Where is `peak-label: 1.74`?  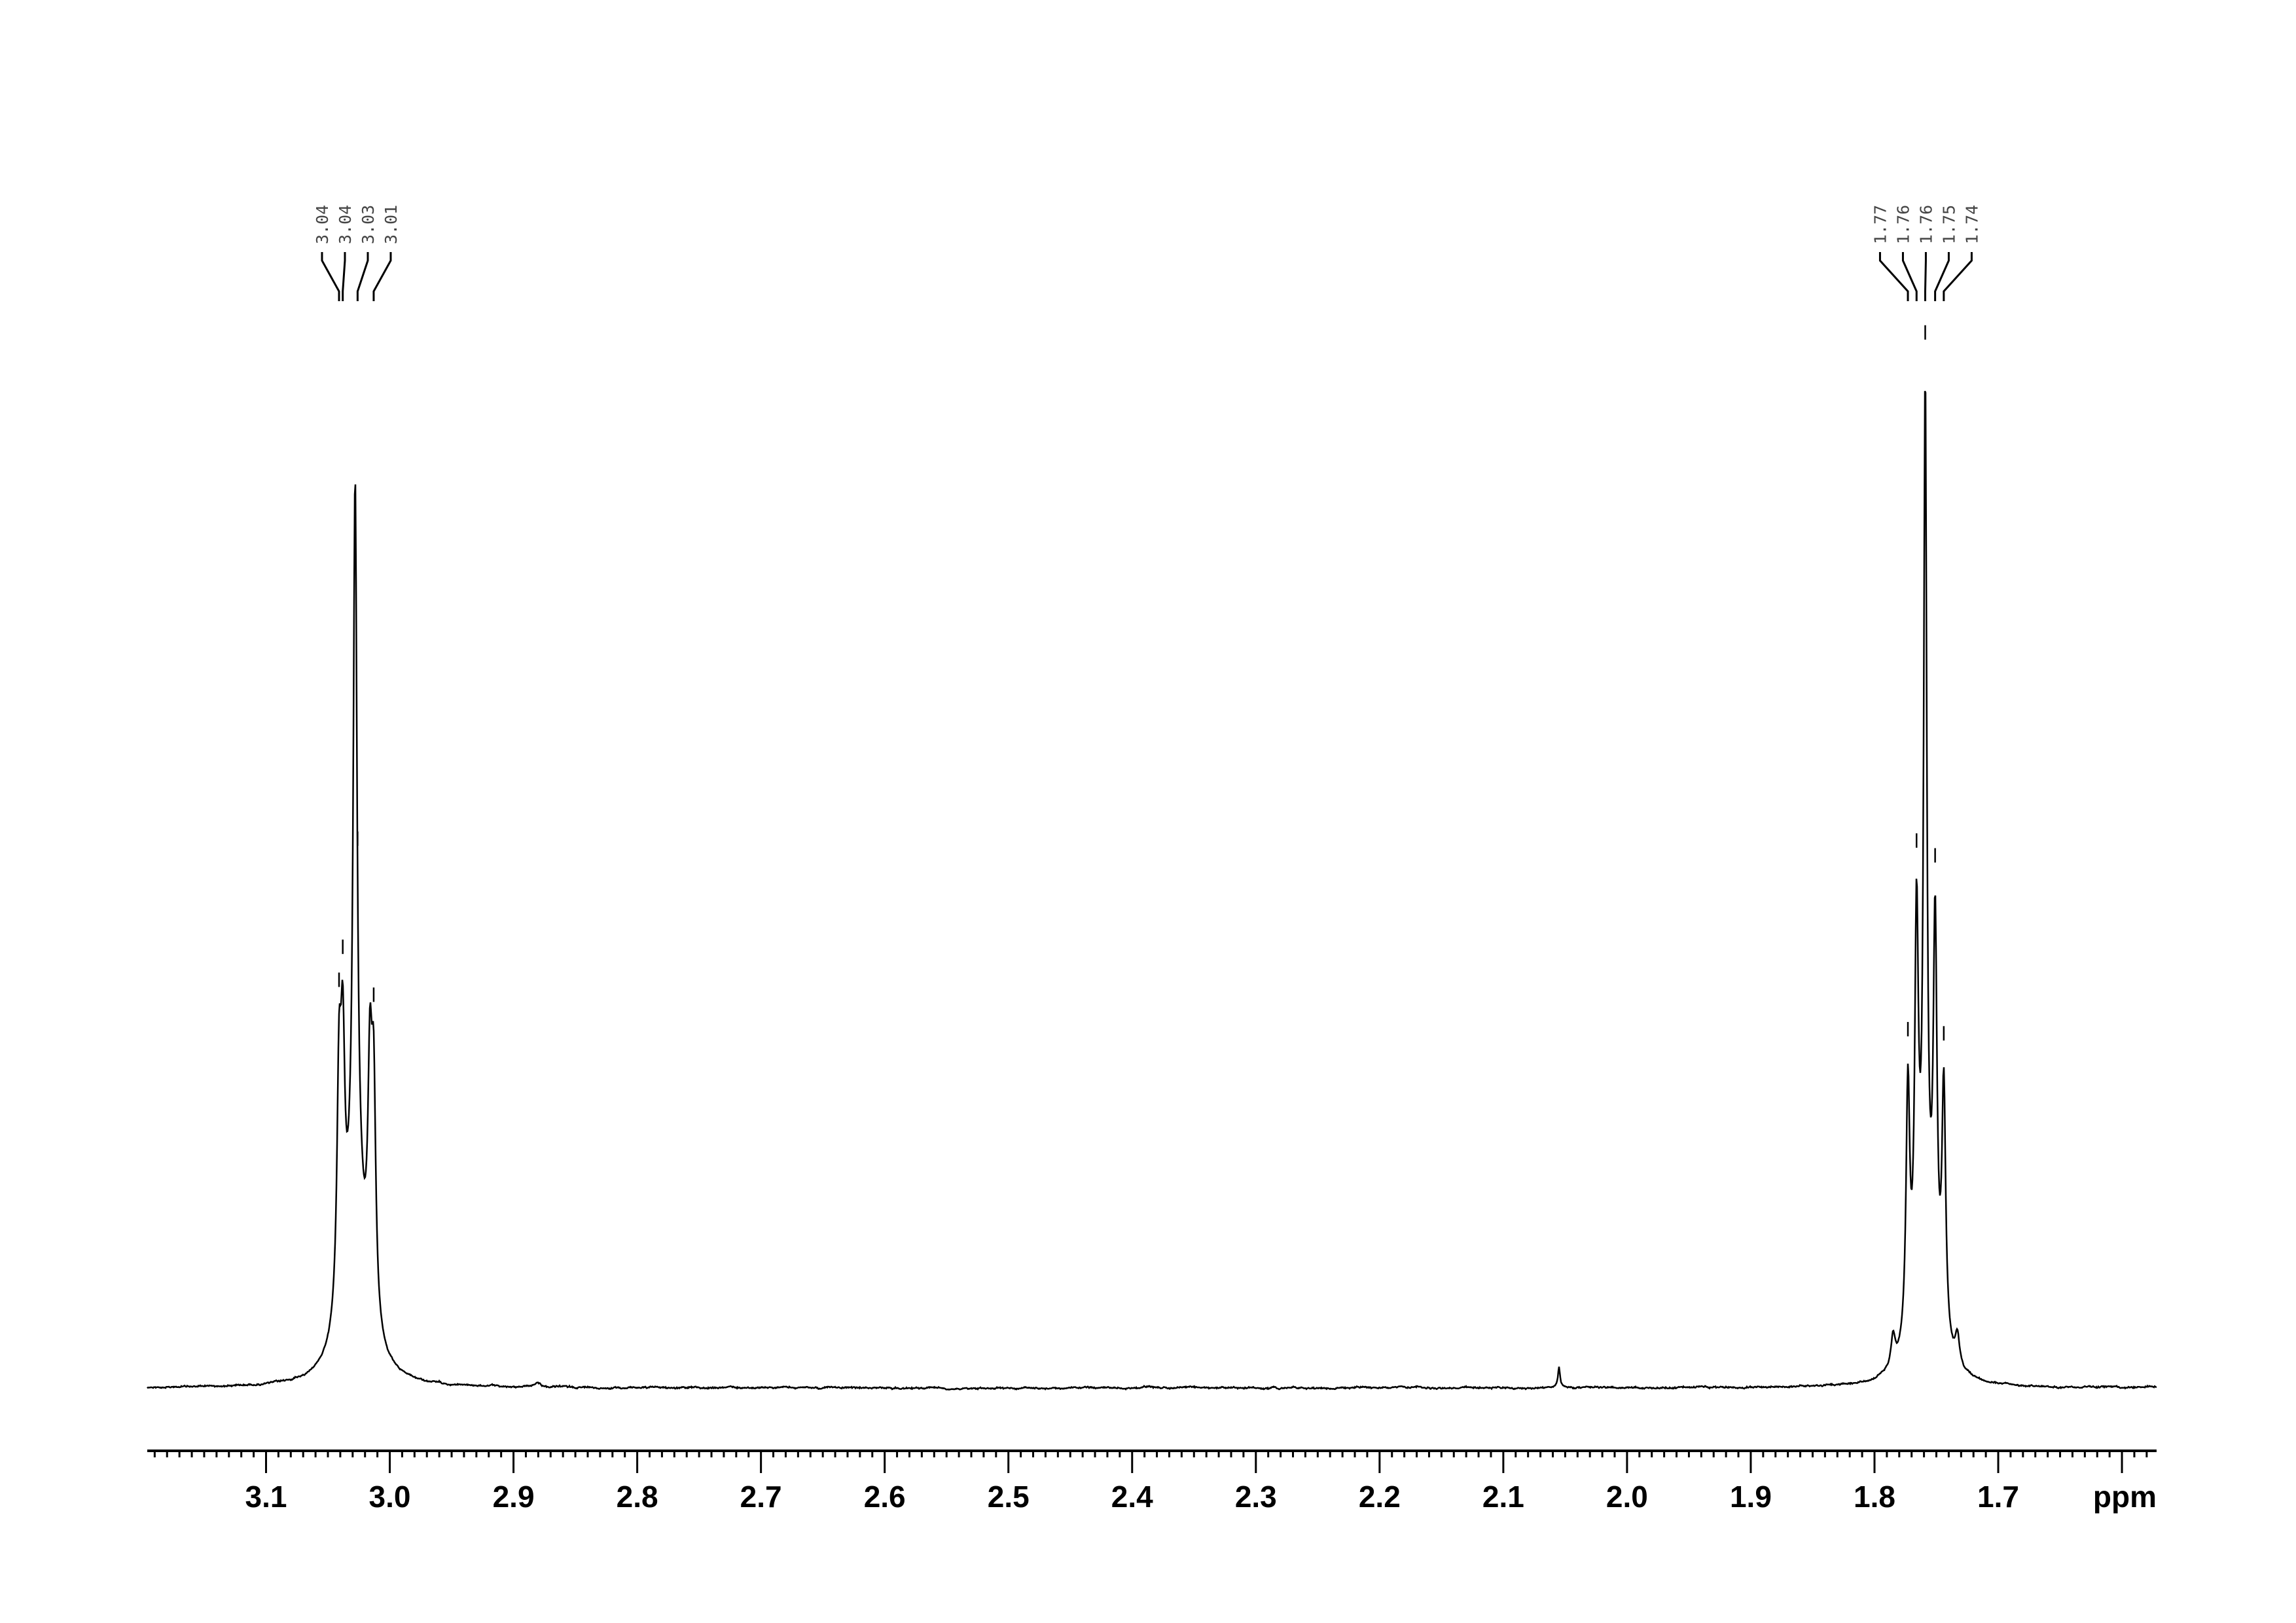 peak-label: 1.74 is located at coordinates (1971, 224).